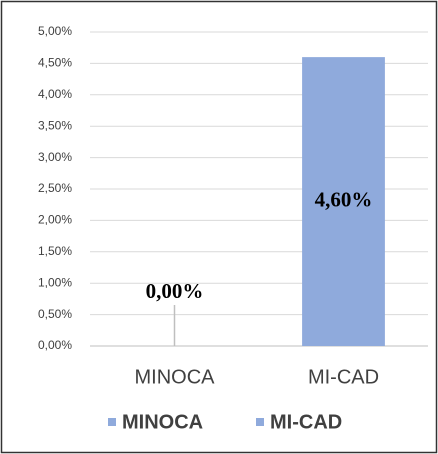 The image size is (438, 454). What do you see at coordinates (55, 31) in the screenshot?
I see `y-tick-label: 5,00%` at bounding box center [55, 31].